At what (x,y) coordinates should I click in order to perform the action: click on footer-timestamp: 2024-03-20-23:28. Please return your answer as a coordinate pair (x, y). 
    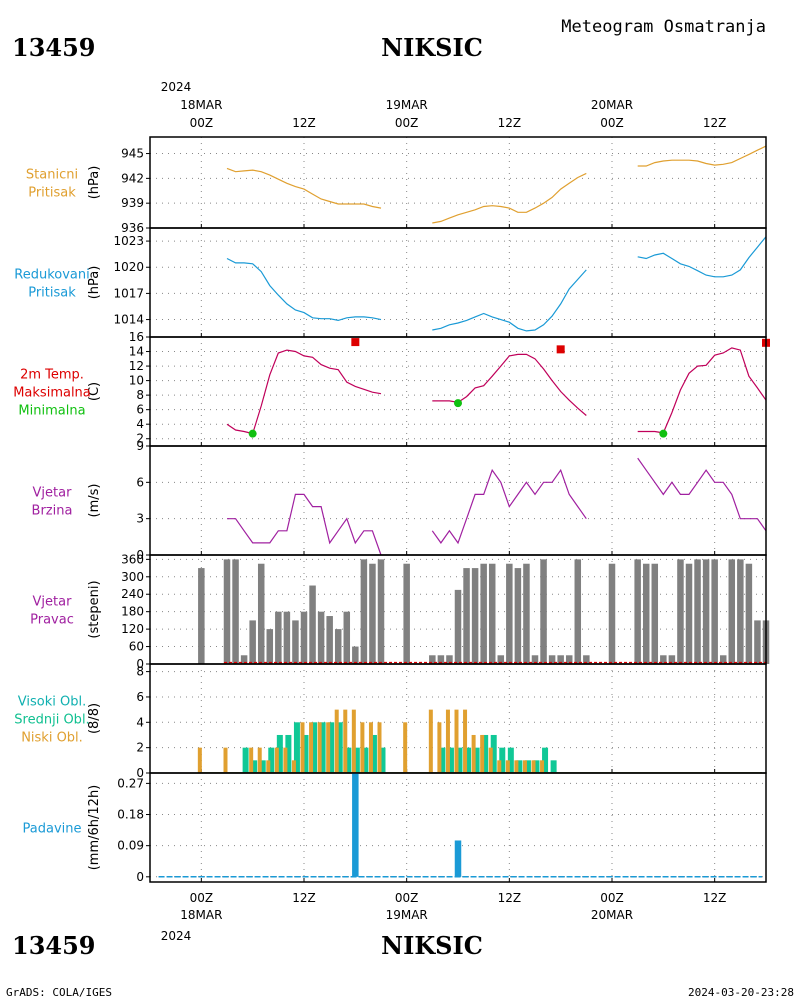
    Looking at the image, I should click on (741, 992).